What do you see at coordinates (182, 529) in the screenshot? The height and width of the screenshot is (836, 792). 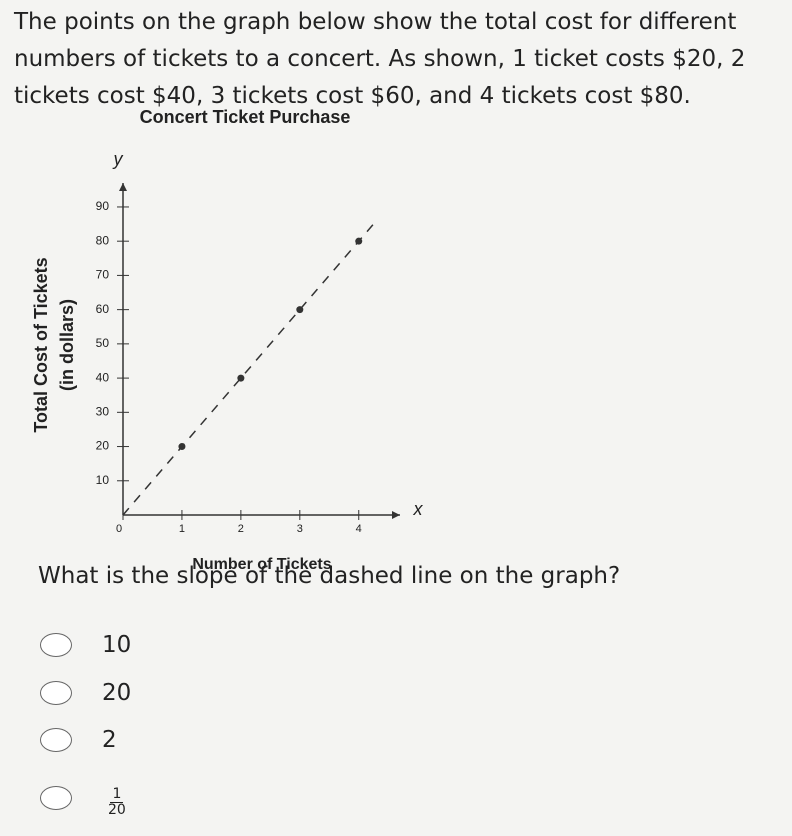 I see `x-tick-label: 1` at bounding box center [182, 529].